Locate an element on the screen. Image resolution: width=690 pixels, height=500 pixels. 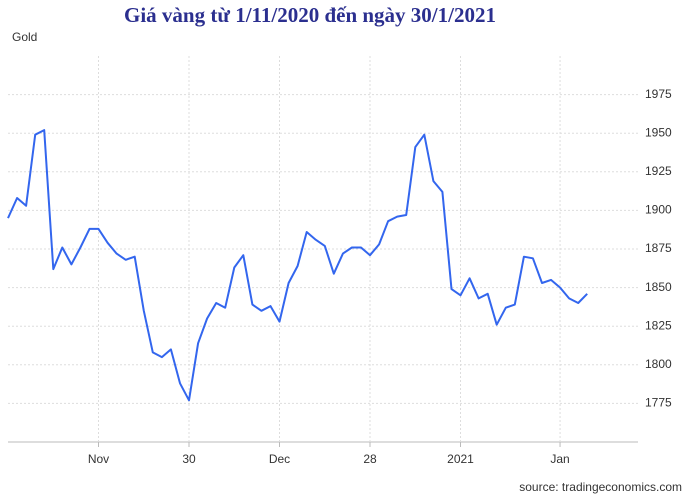
y-tick-label: 1950 is located at coordinates (658, 132).